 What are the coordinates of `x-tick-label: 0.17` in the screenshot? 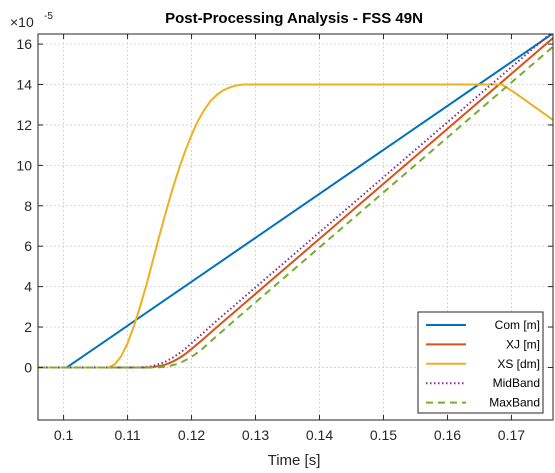 It's located at (511, 435).